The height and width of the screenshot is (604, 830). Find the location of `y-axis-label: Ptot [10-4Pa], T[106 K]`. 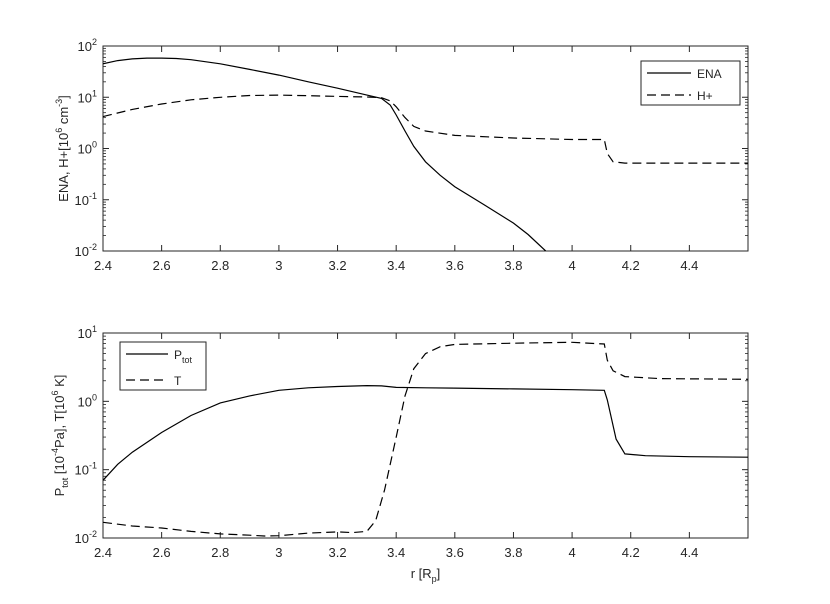

y-axis-label: Ptot [10-4Pa], T[106 K] is located at coordinates (60, 436).